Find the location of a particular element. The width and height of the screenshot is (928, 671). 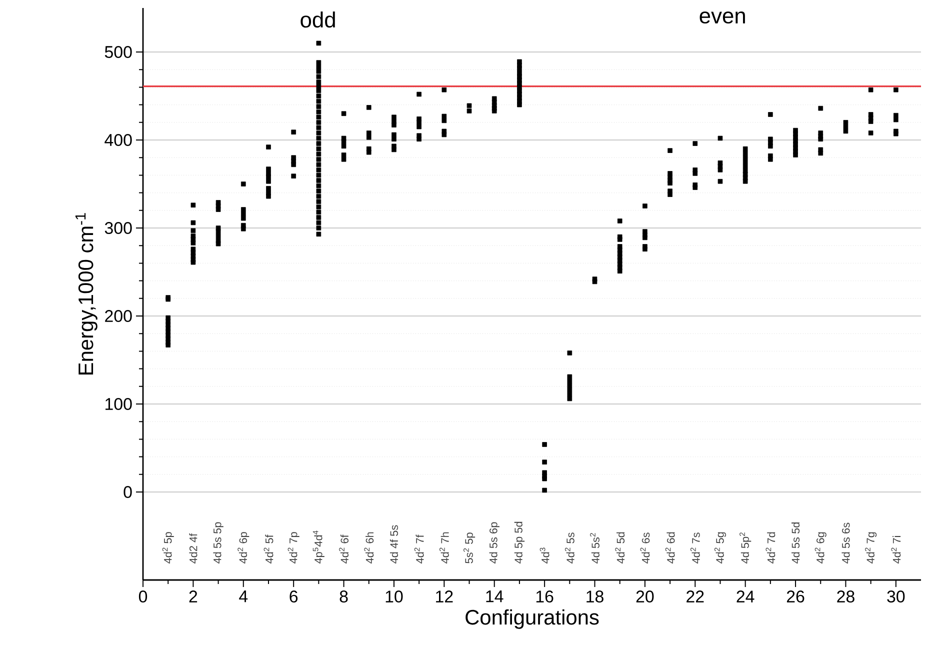

y-tick-label: 100 is located at coordinates (119, 404).